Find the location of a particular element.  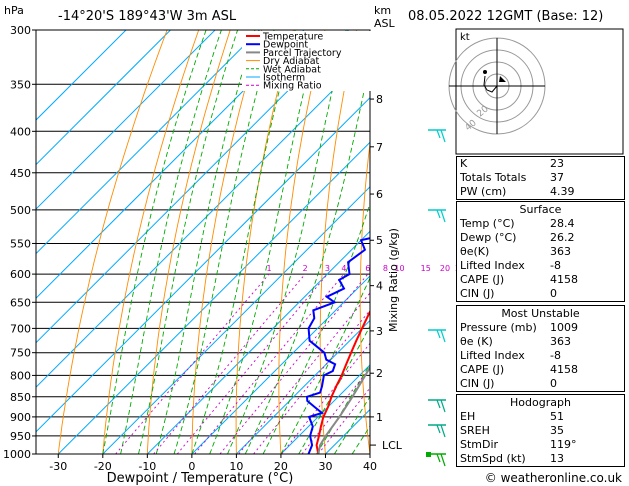

unstable-row: θe (K) 363 is located at coordinates (540, 342).